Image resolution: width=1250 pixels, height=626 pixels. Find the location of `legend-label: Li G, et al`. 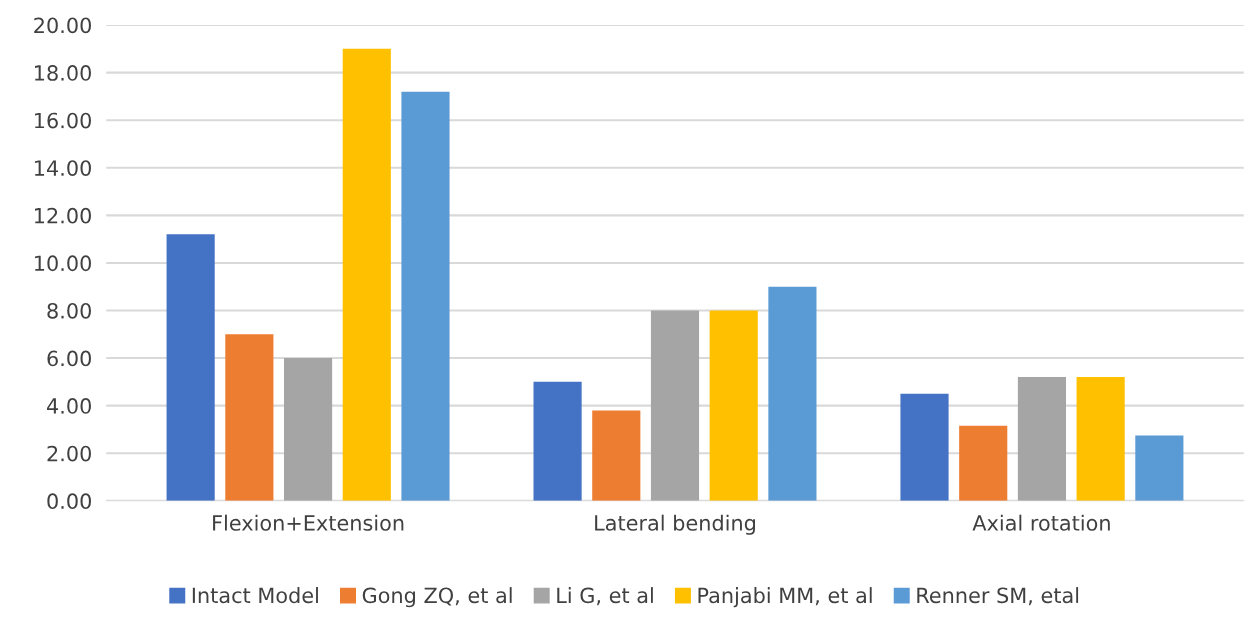

legend-label: Li G, et al is located at coordinates (605, 596).